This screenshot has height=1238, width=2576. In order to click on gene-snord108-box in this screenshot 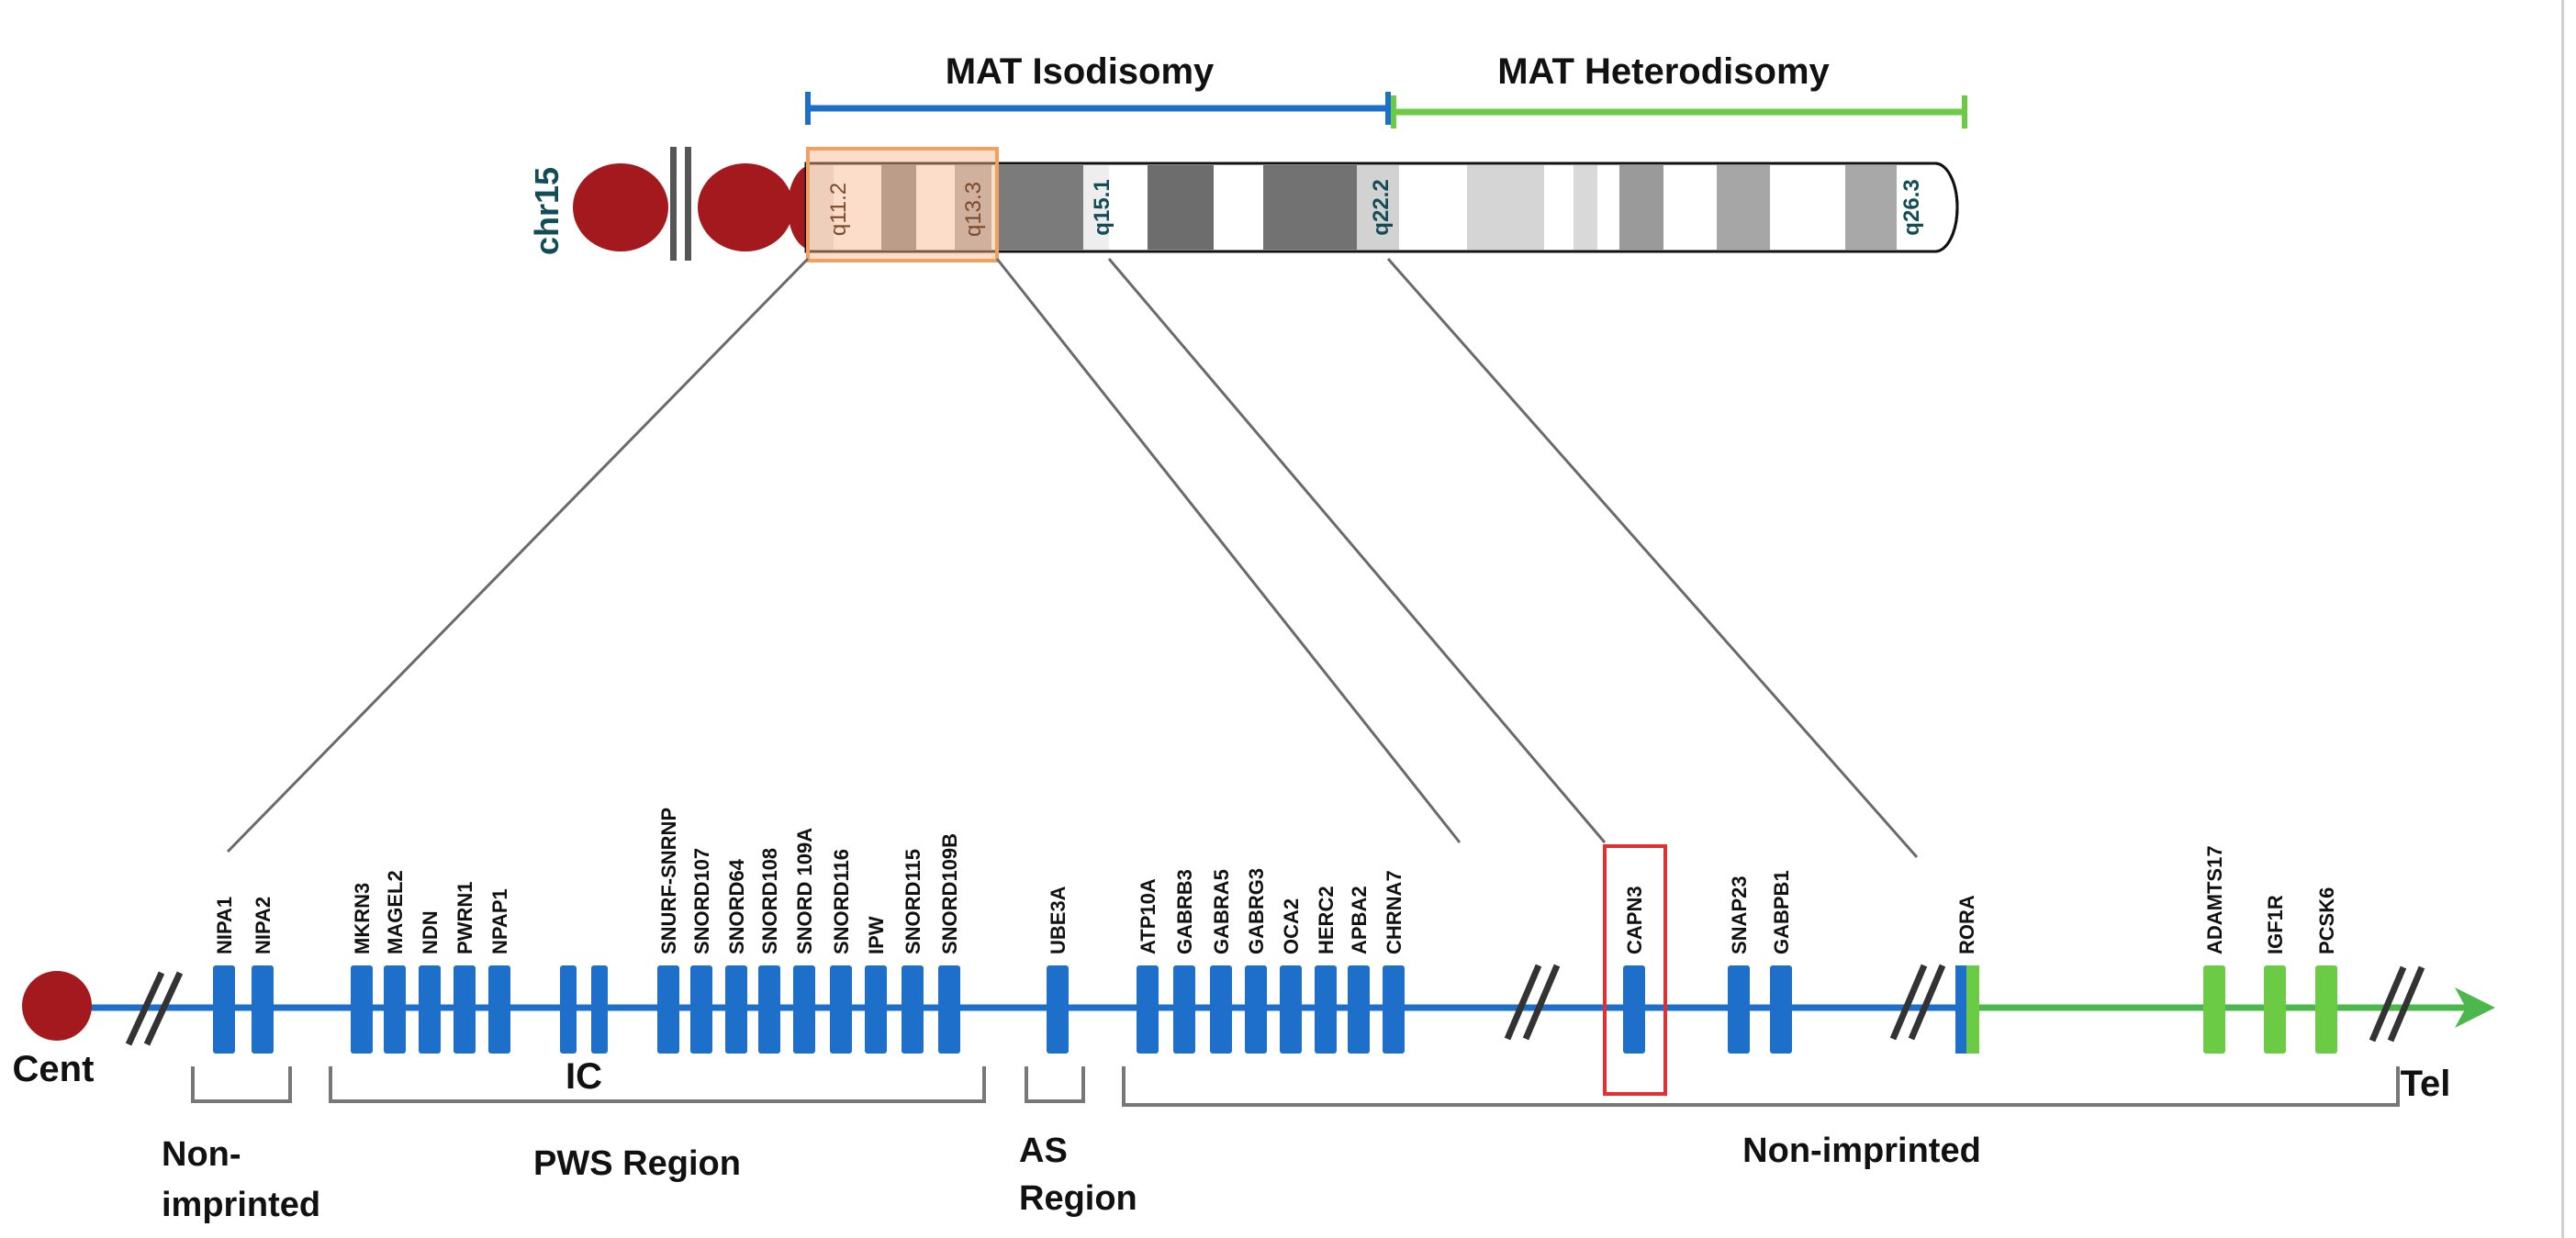, I will do `click(769, 1009)`.